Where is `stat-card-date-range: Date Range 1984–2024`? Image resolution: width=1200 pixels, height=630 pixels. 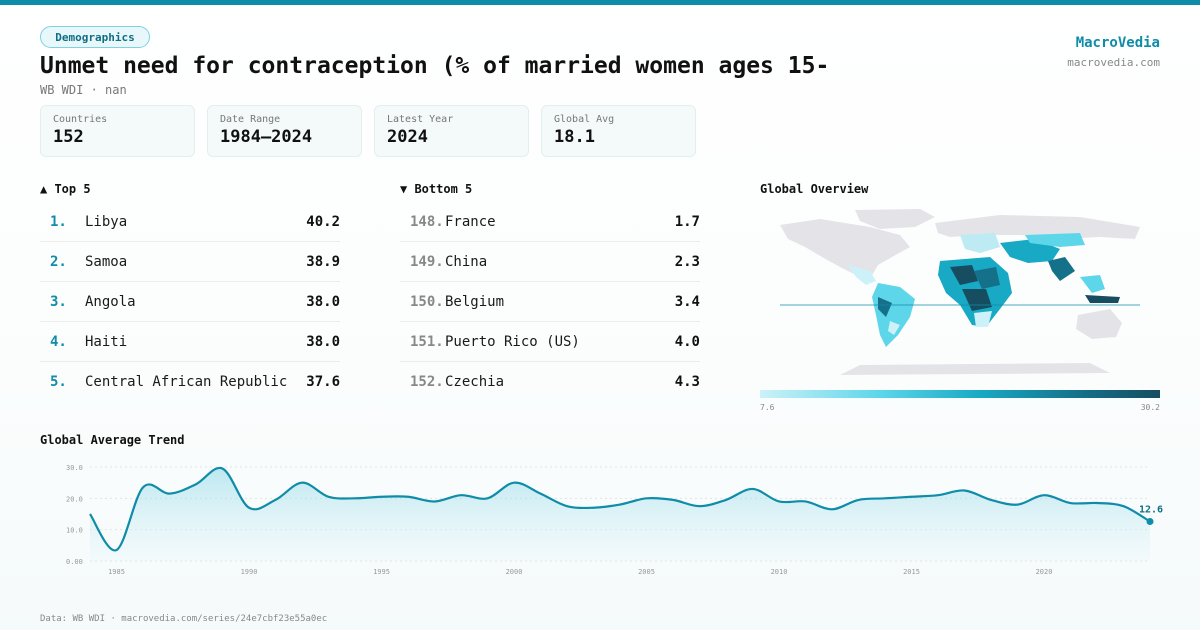 stat-card-date-range: Date Range 1984–2024 is located at coordinates (284, 131).